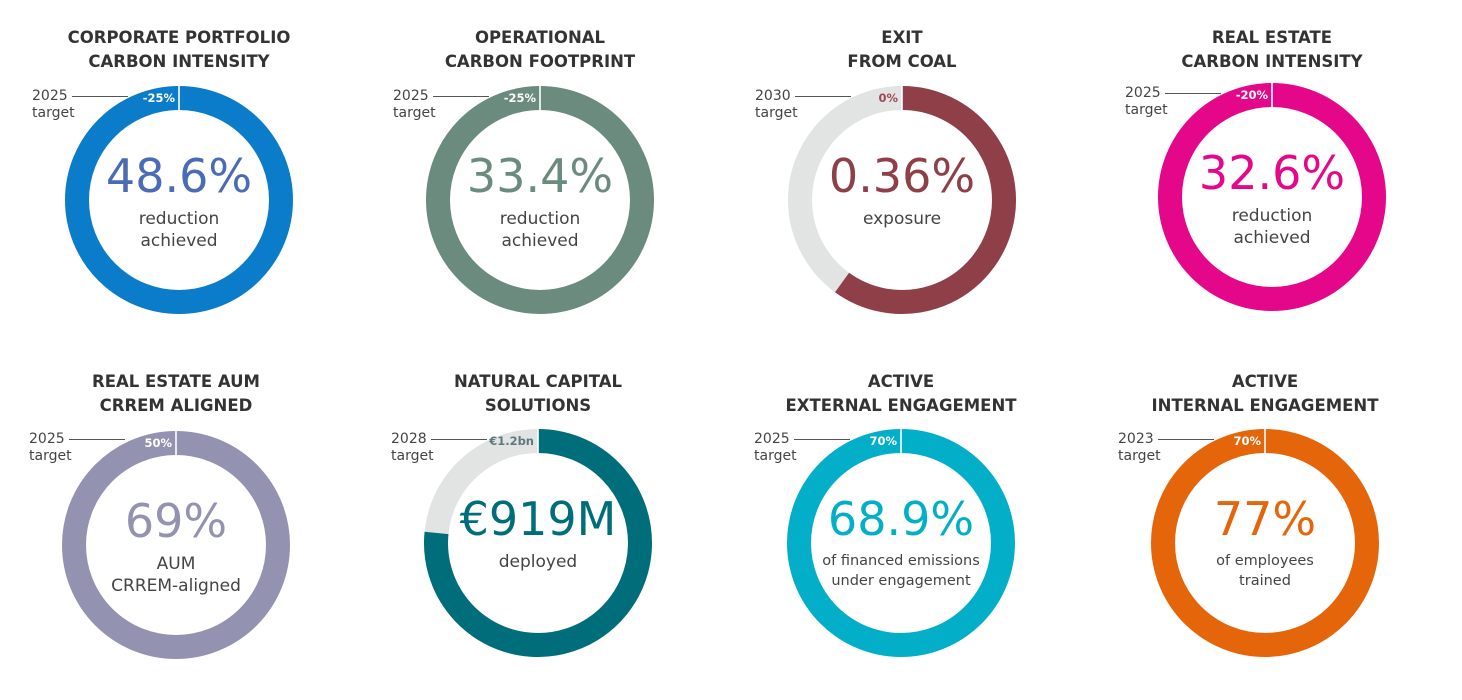 The height and width of the screenshot is (700, 1462). What do you see at coordinates (1272, 173) in the screenshot?
I see `kpi-value: 32.6%` at bounding box center [1272, 173].